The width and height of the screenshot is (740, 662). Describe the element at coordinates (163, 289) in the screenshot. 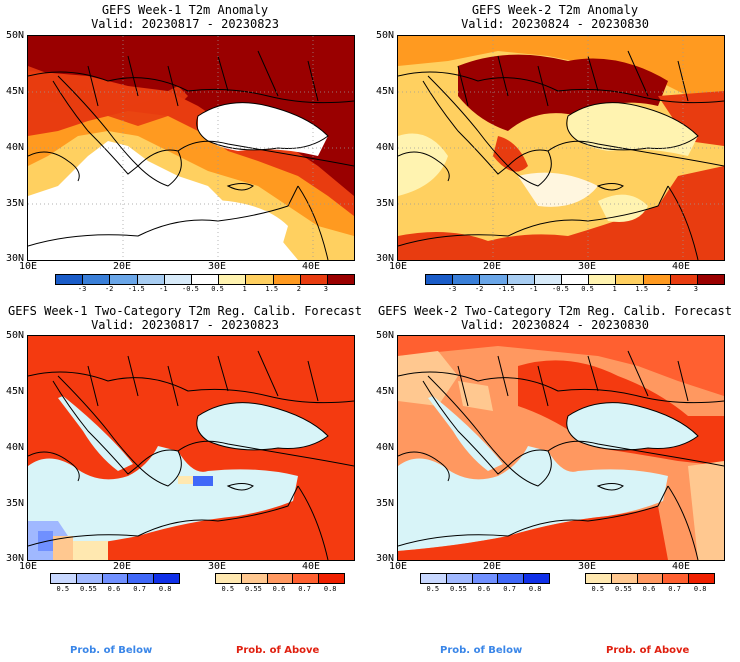

I see `colorbar-label: -1` at that location.